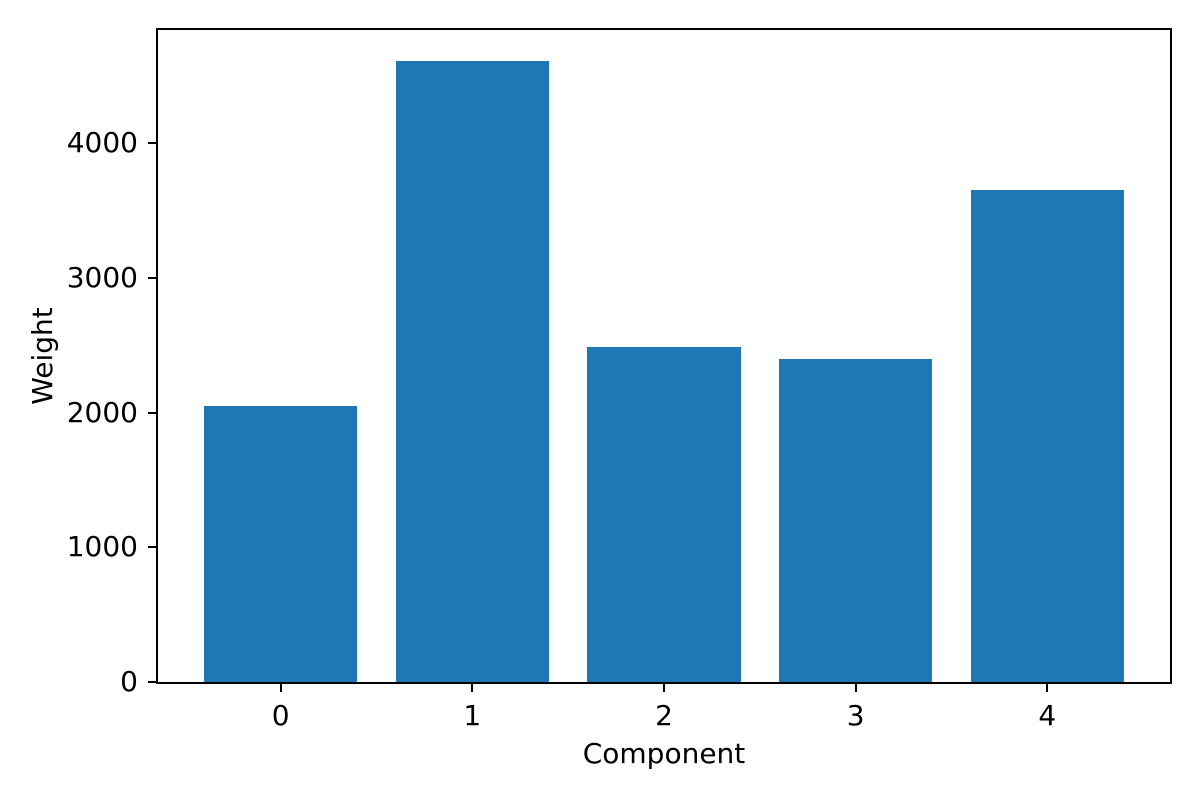 Image resolution: width=1200 pixels, height=800 pixels. What do you see at coordinates (664, 753) in the screenshot?
I see `x-axis-label: Component` at bounding box center [664, 753].